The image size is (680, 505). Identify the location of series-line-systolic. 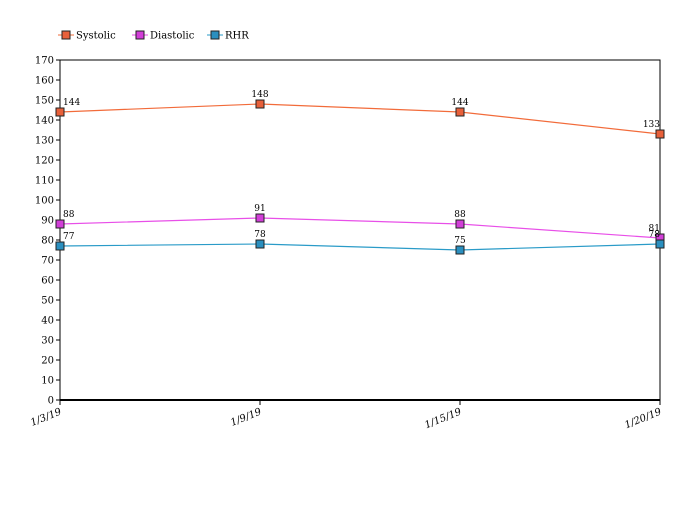
(360, 119).